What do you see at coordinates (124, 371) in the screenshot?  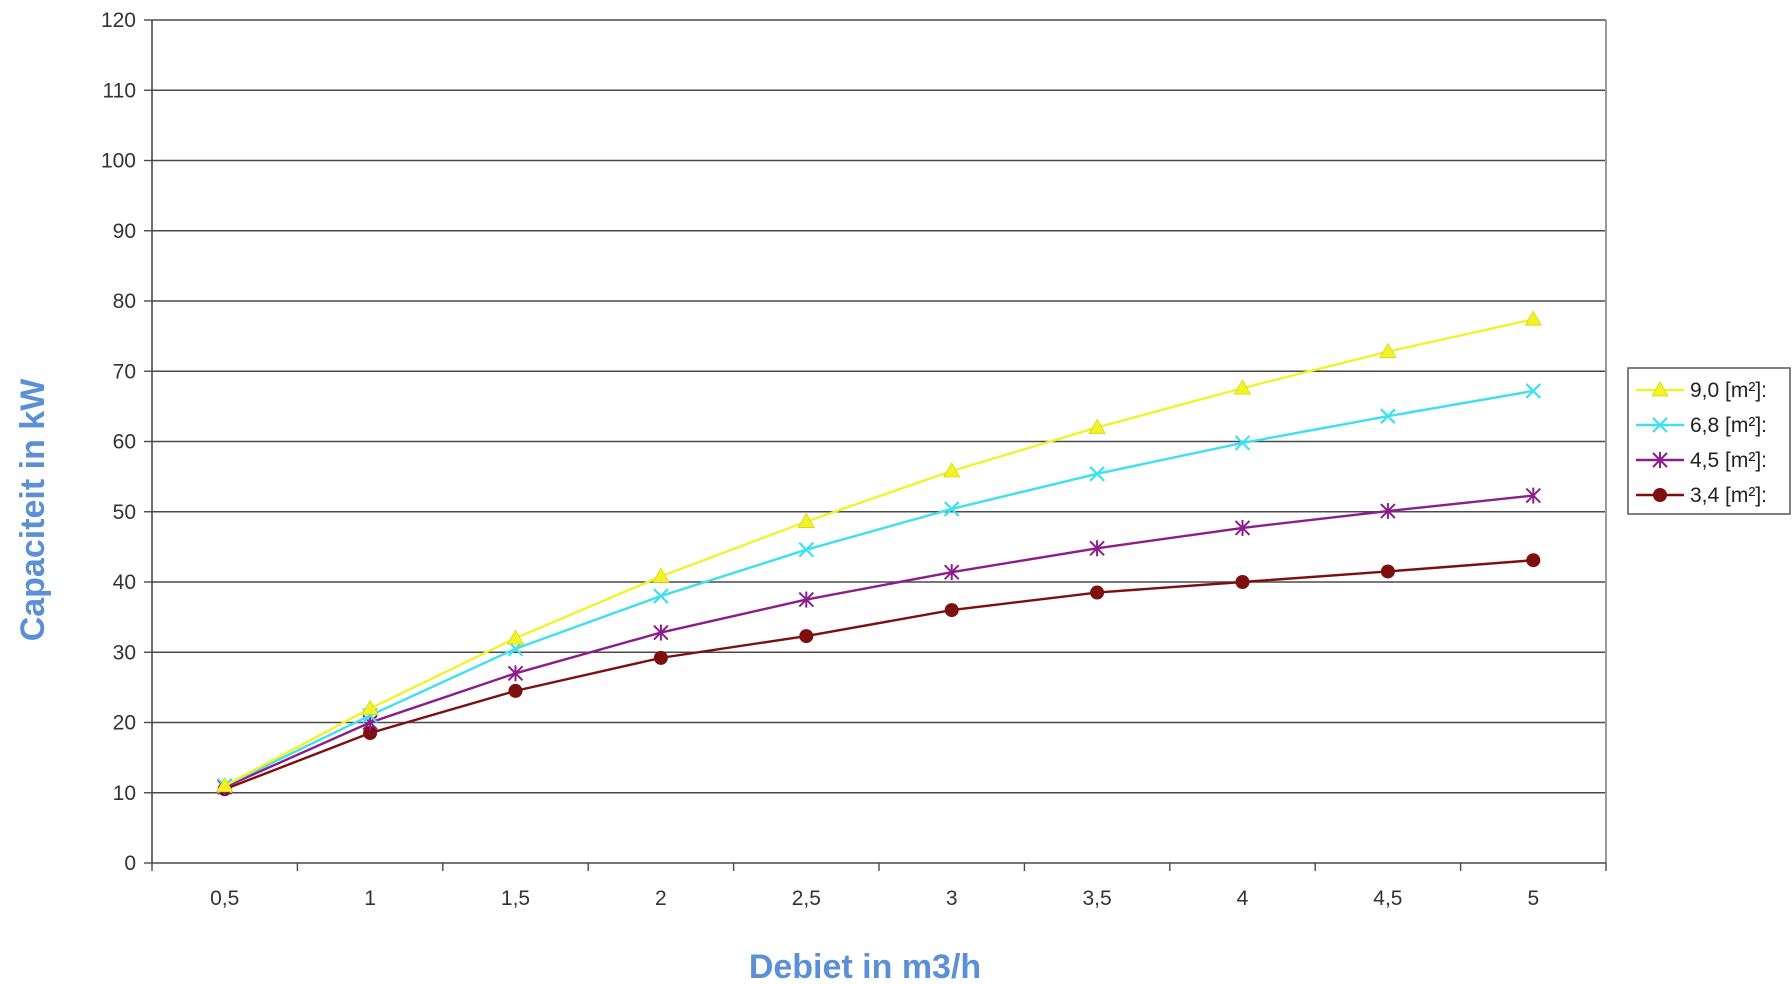 I see `y-tick-label-70: 70` at bounding box center [124, 371].